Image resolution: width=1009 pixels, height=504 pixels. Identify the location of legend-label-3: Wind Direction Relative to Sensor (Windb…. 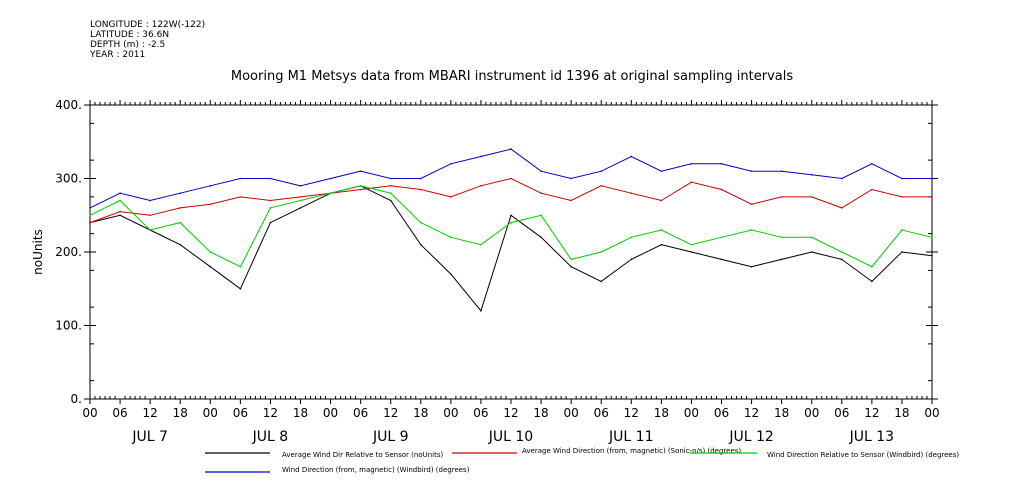
(863, 455).